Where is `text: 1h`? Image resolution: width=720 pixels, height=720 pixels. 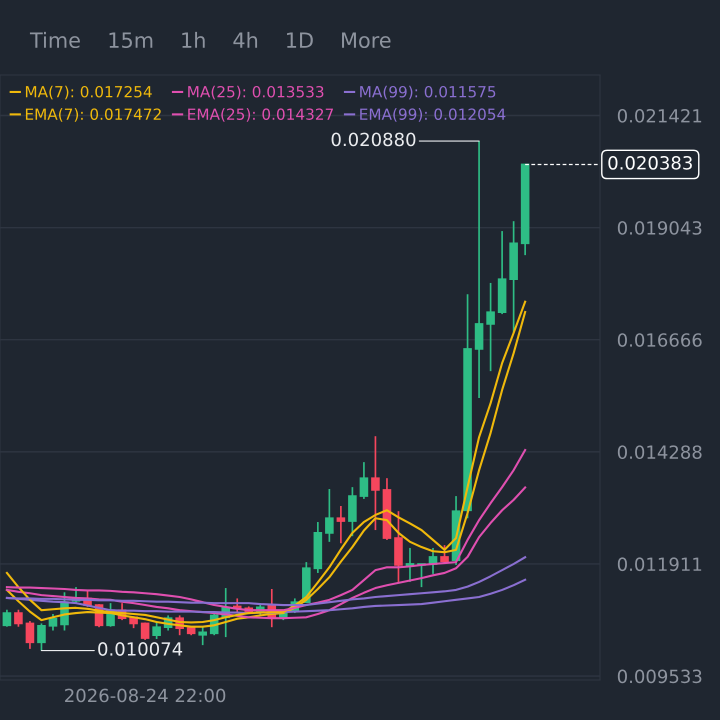 text: 1h is located at coordinates (193, 40).